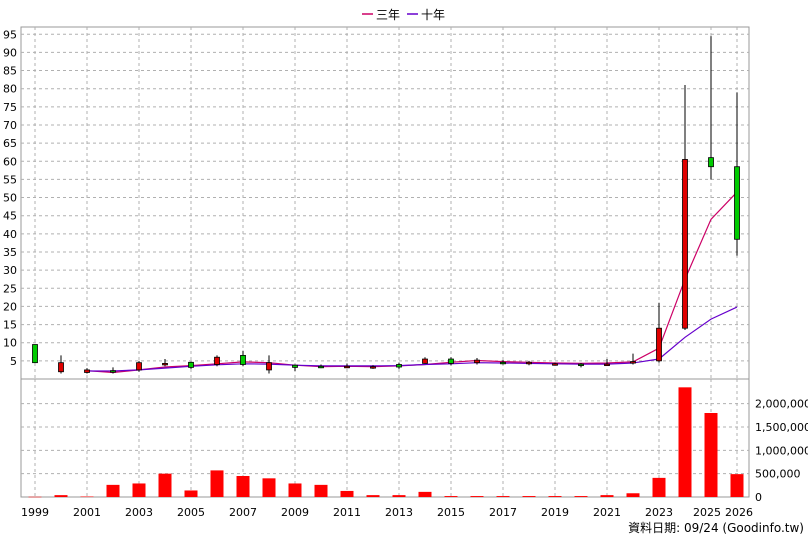 This screenshot has height=540, width=808. Describe the element at coordinates (388, 15) in the screenshot. I see `legend-label: 三年` at that location.